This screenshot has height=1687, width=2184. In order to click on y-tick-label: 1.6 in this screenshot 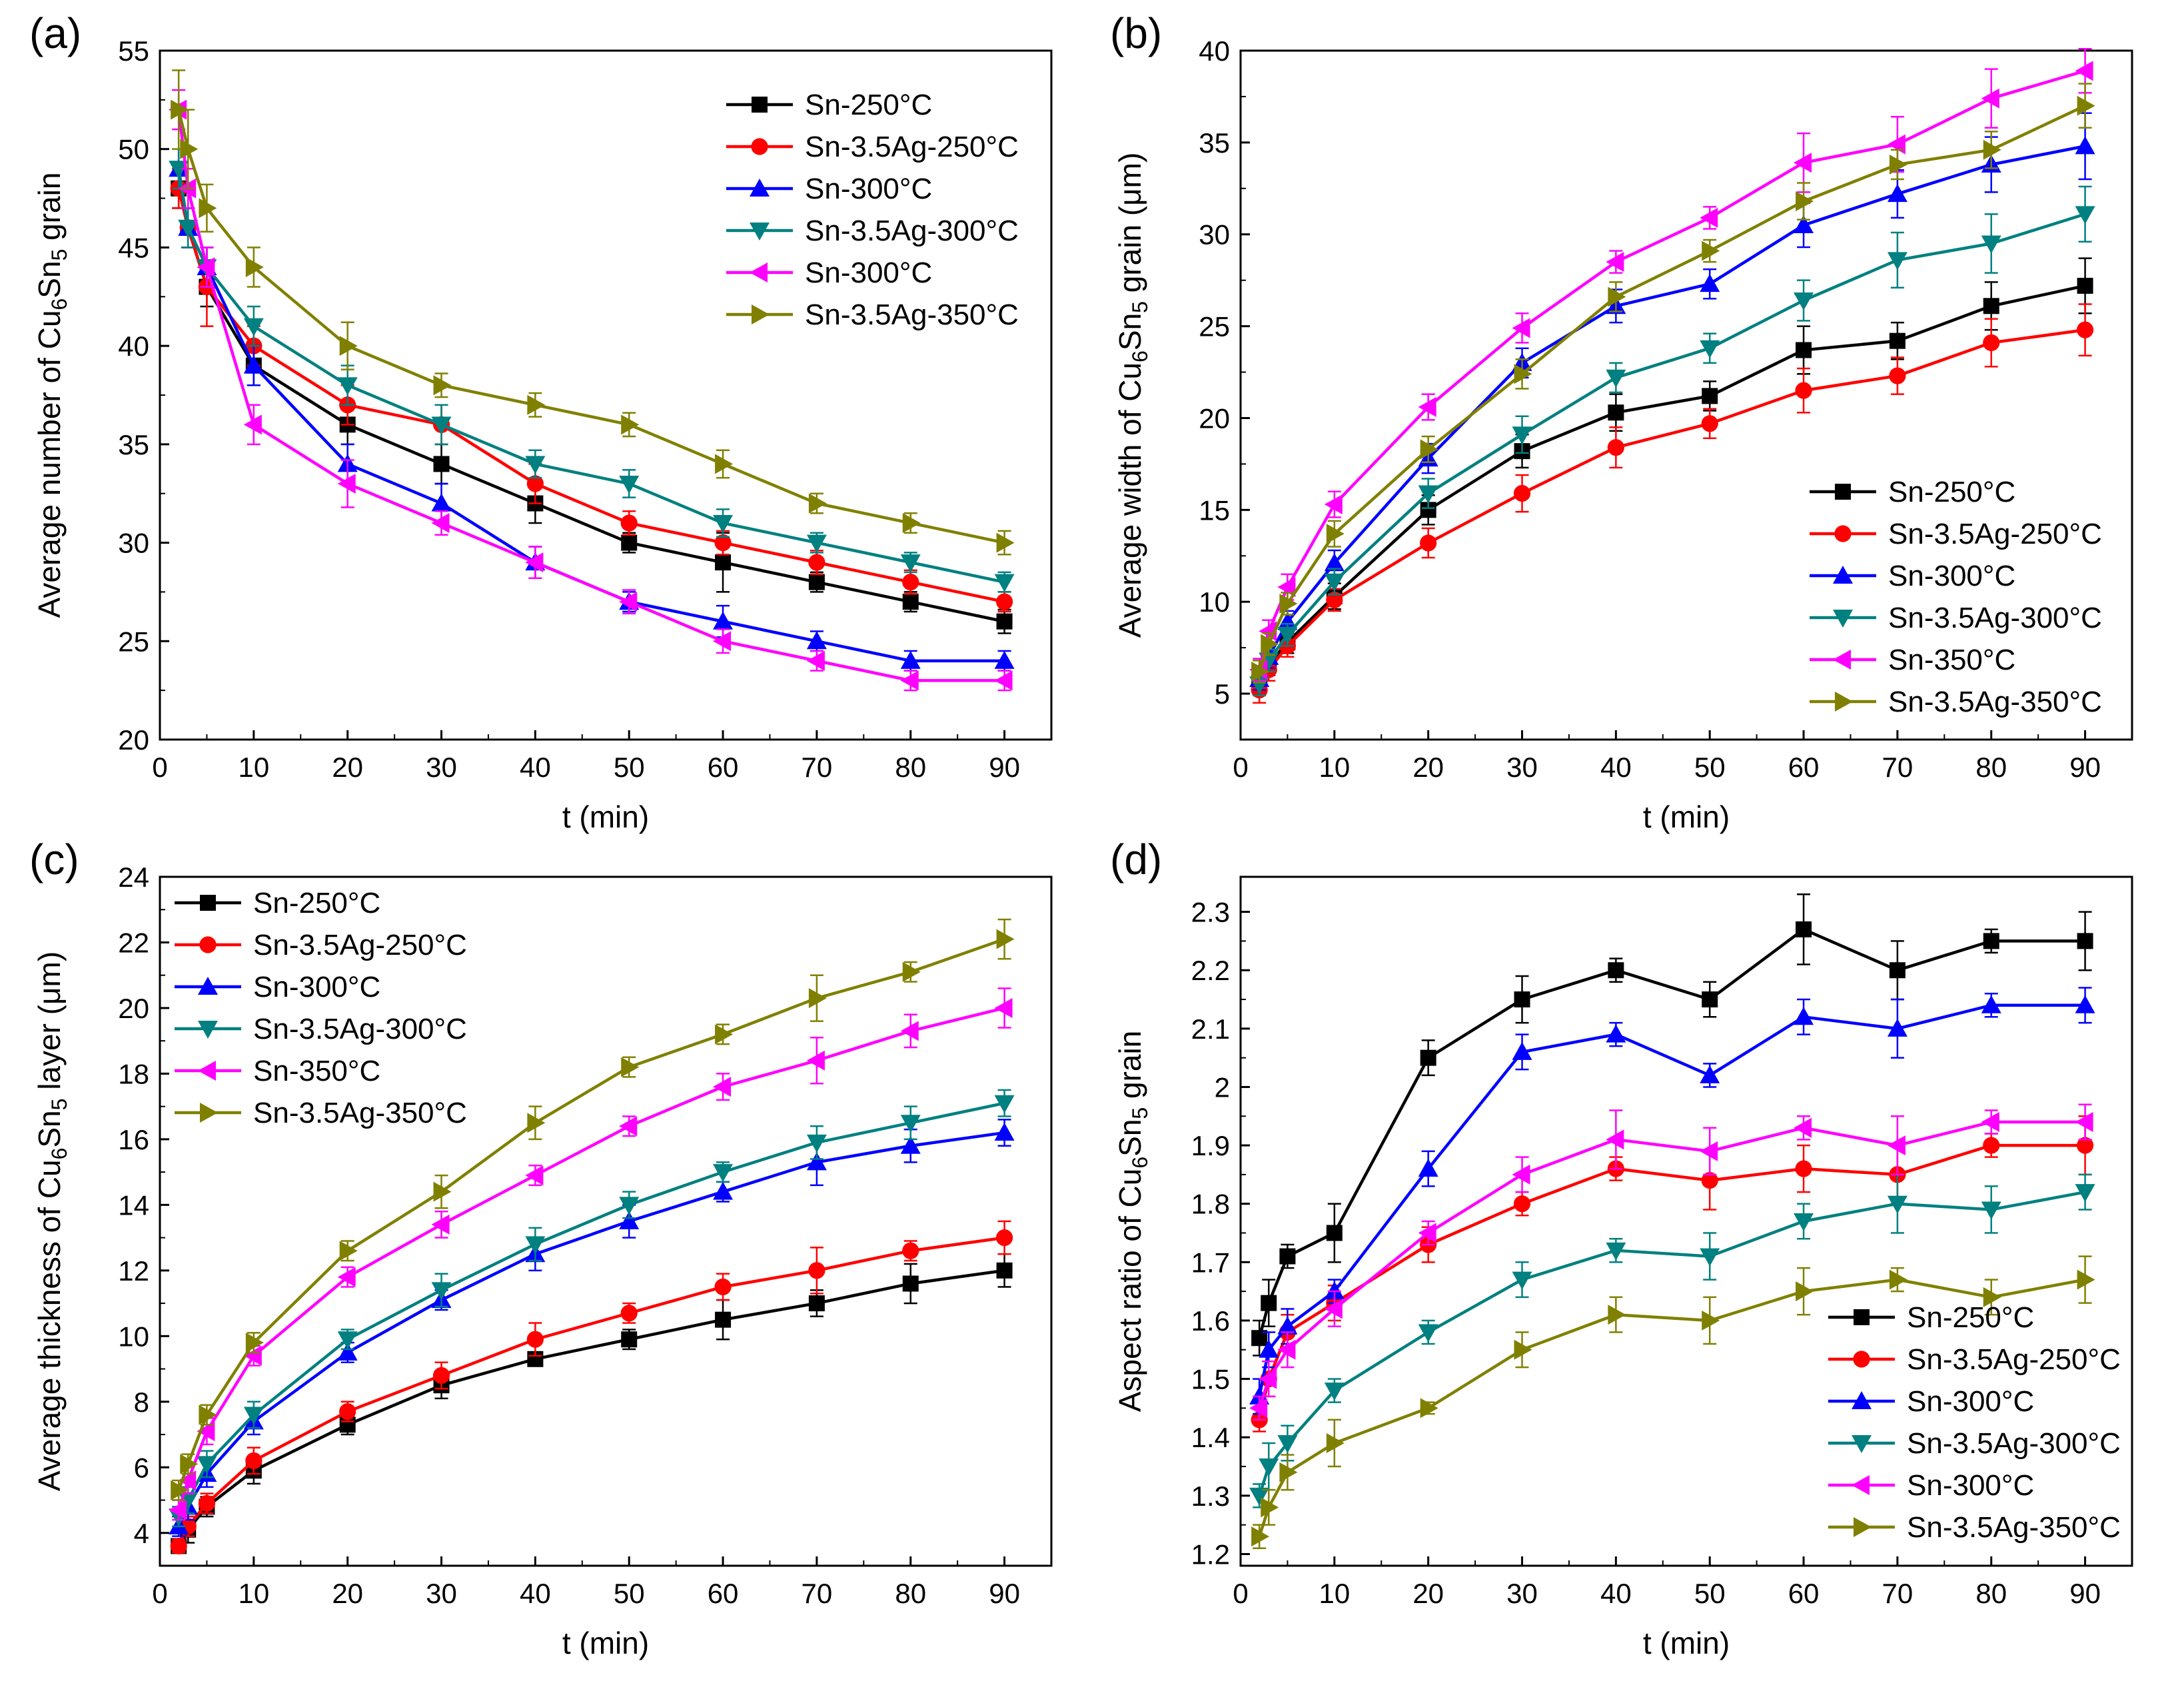, I will do `click(1210, 1321)`.